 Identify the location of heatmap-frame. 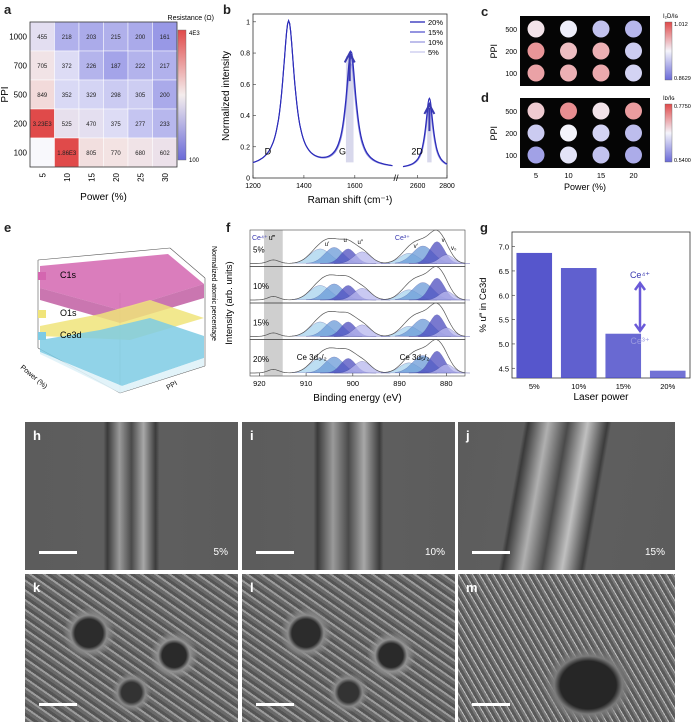
(103, 94).